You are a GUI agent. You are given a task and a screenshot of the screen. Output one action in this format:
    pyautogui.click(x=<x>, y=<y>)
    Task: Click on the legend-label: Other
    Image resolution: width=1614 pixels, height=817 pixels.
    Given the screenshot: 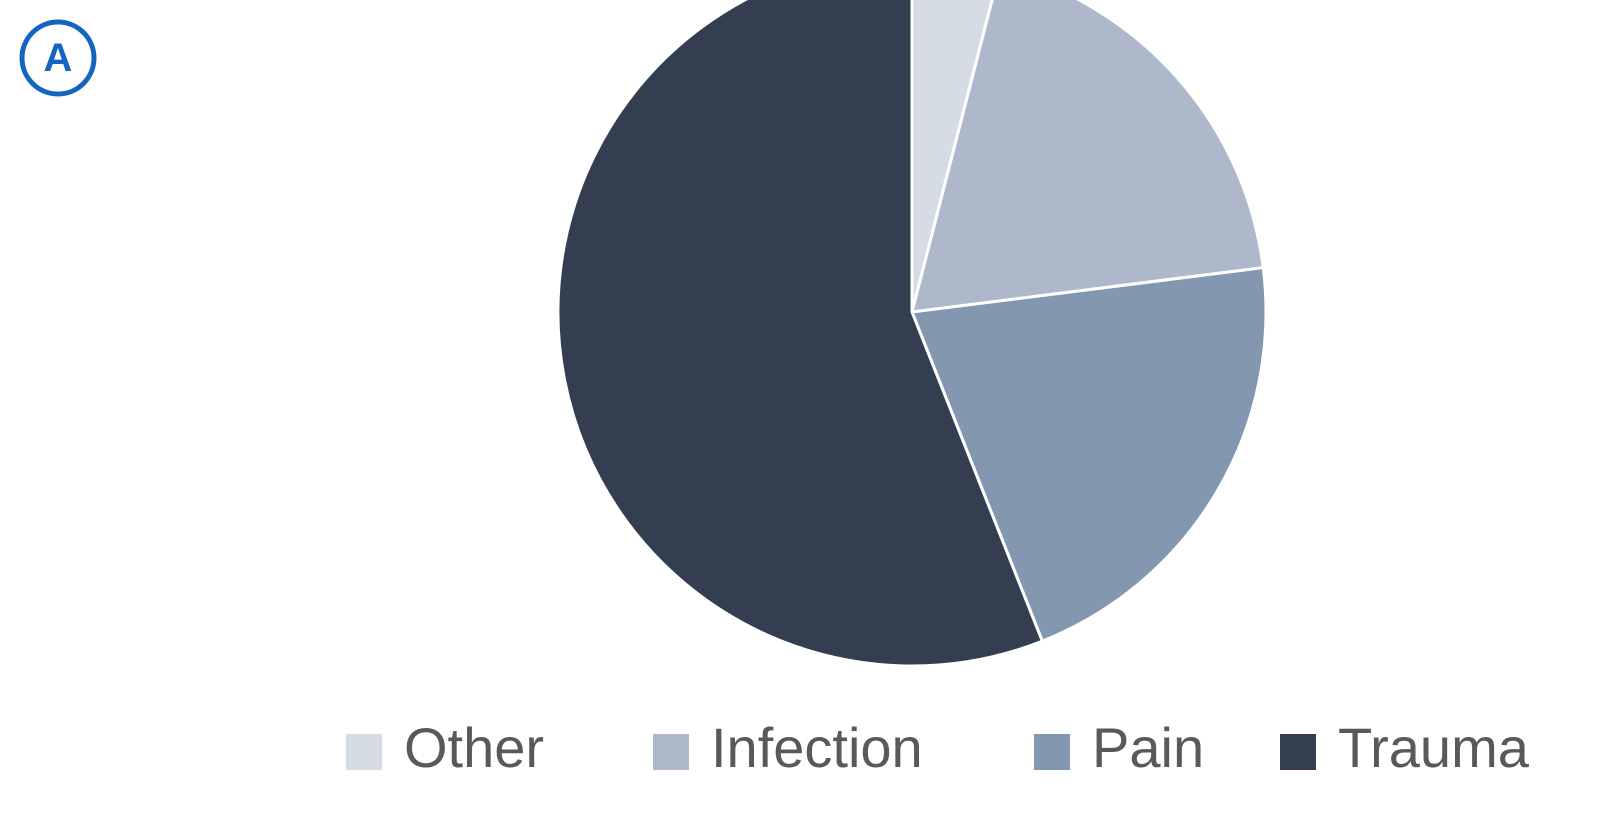 What is the action you would take?
    pyautogui.click(x=474, y=747)
    